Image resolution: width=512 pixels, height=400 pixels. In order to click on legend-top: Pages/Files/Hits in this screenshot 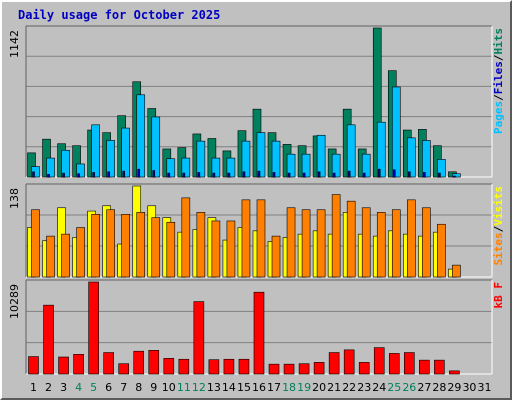, I will do `click(498, 81)`.